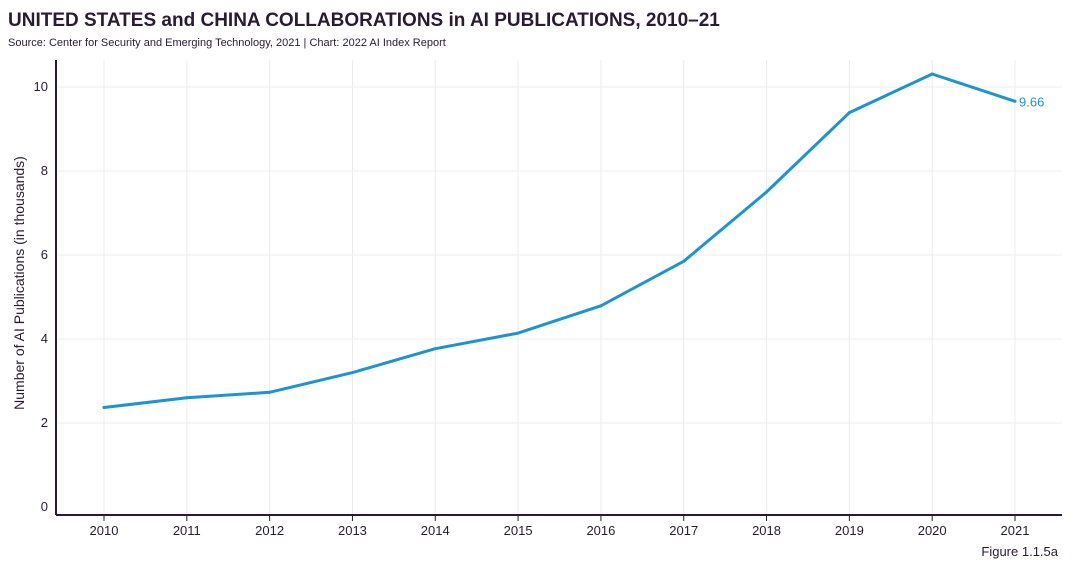  Describe the element at coordinates (41, 296) in the screenshot. I see `y-axis-ticks: 0 2 4 6 8 10` at that location.